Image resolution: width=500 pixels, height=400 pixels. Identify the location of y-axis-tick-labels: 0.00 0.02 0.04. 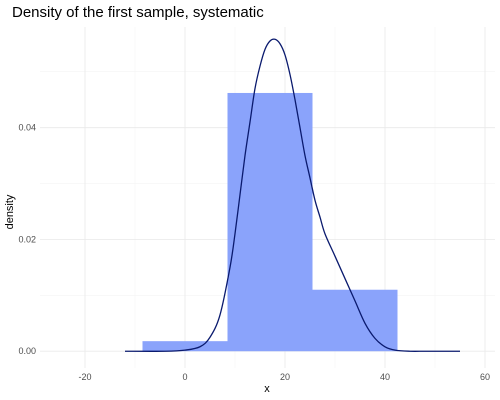
(27, 240).